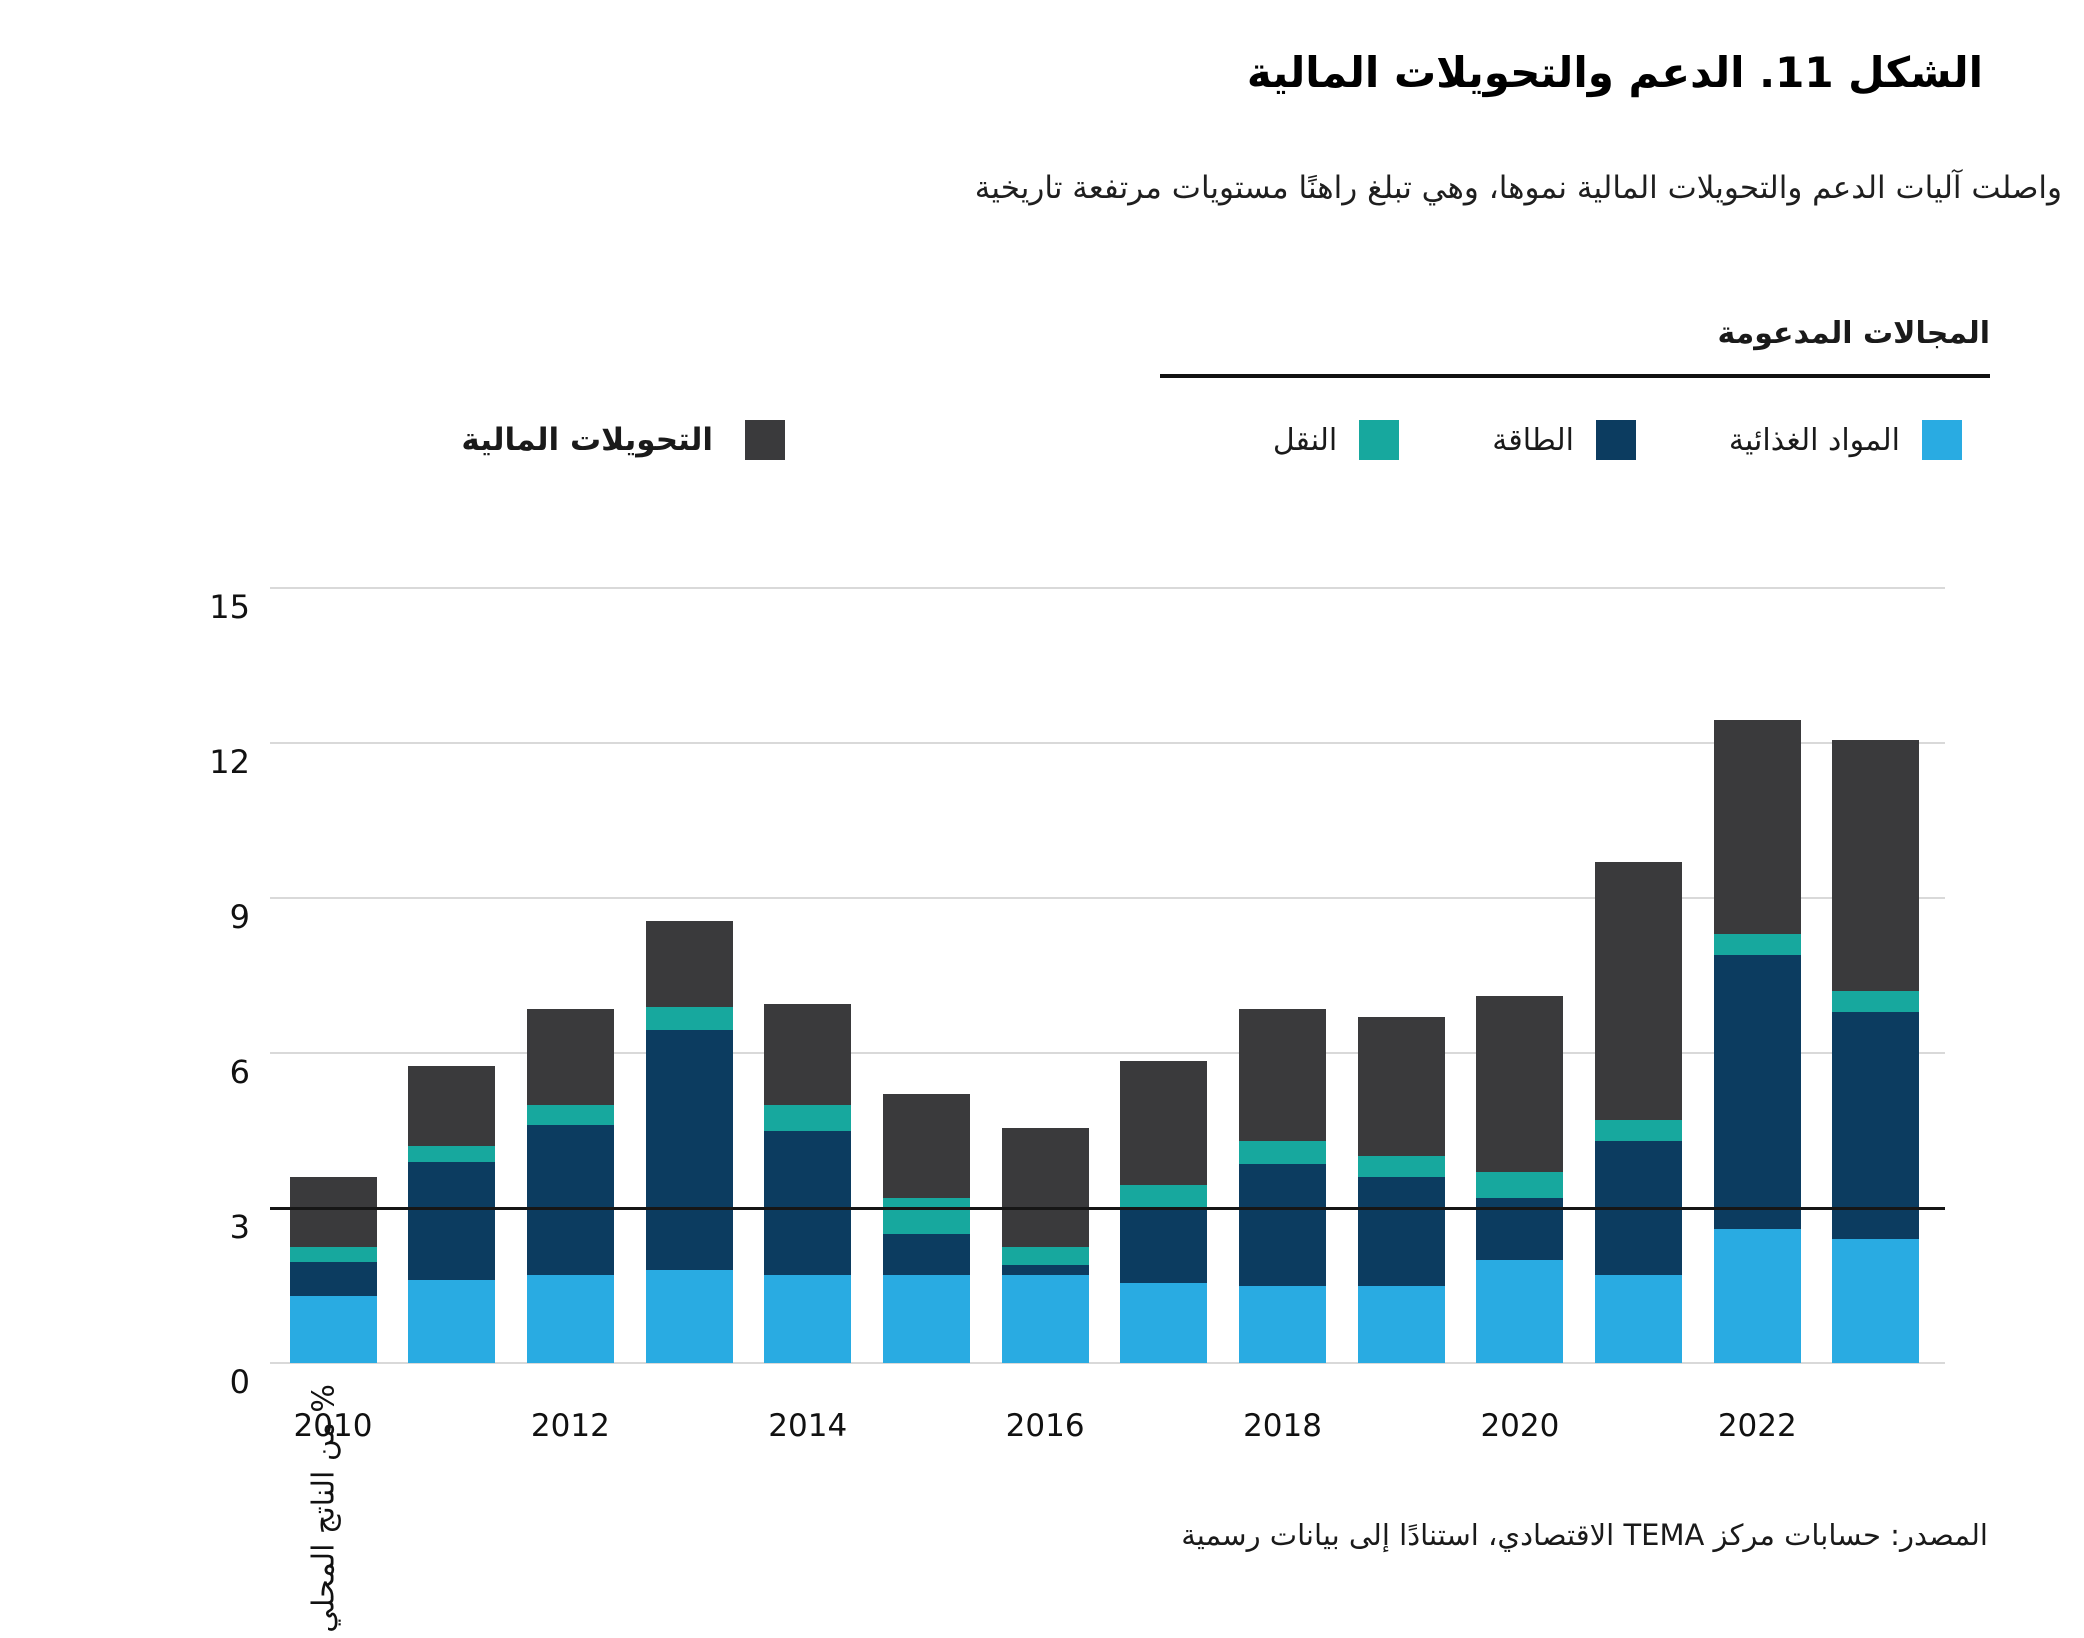 The width and height of the screenshot is (2084, 1638). I want to click on bar-group-2015, so click(926, 1228).